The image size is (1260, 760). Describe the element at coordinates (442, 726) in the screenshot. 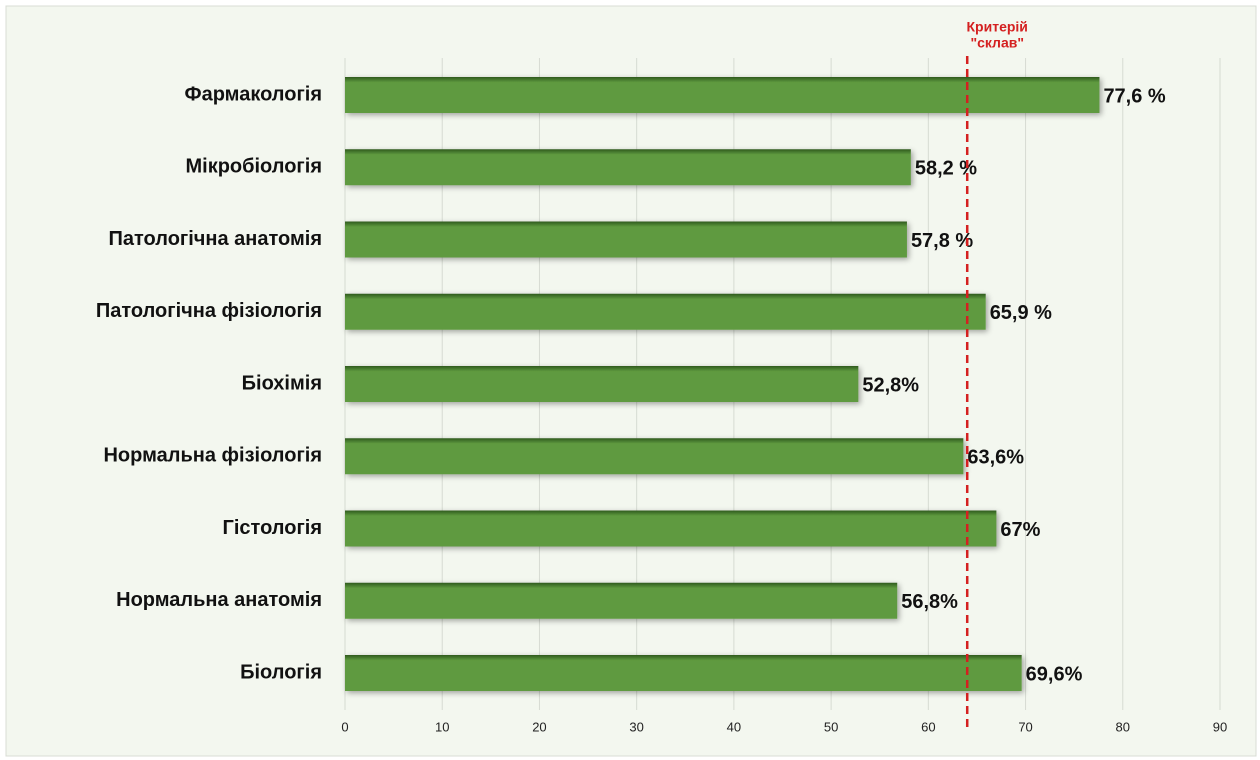

I see `x-tick-label: 10` at that location.